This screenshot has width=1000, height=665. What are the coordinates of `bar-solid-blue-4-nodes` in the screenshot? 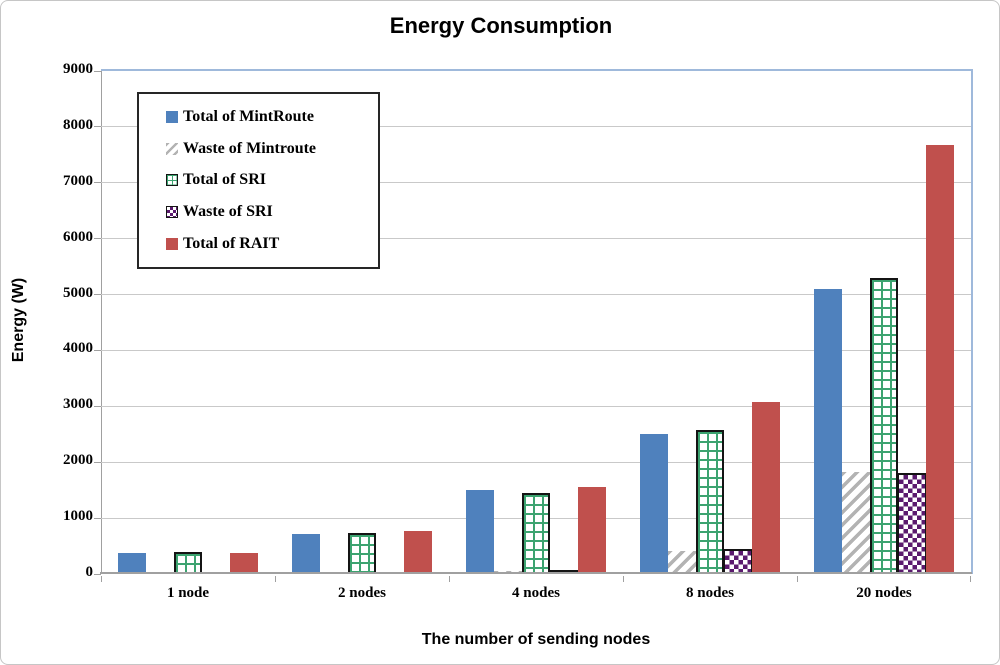 It's located at (480, 532).